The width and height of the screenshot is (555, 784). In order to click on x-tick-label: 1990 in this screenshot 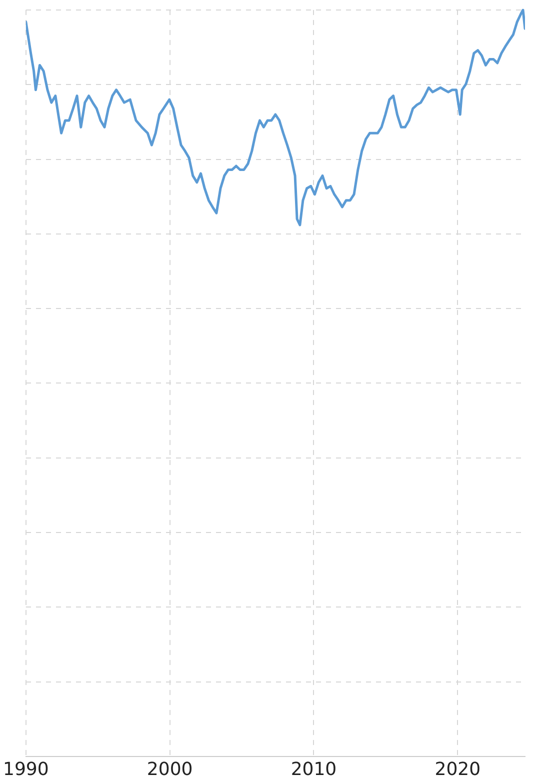, I will do `click(26, 769)`.